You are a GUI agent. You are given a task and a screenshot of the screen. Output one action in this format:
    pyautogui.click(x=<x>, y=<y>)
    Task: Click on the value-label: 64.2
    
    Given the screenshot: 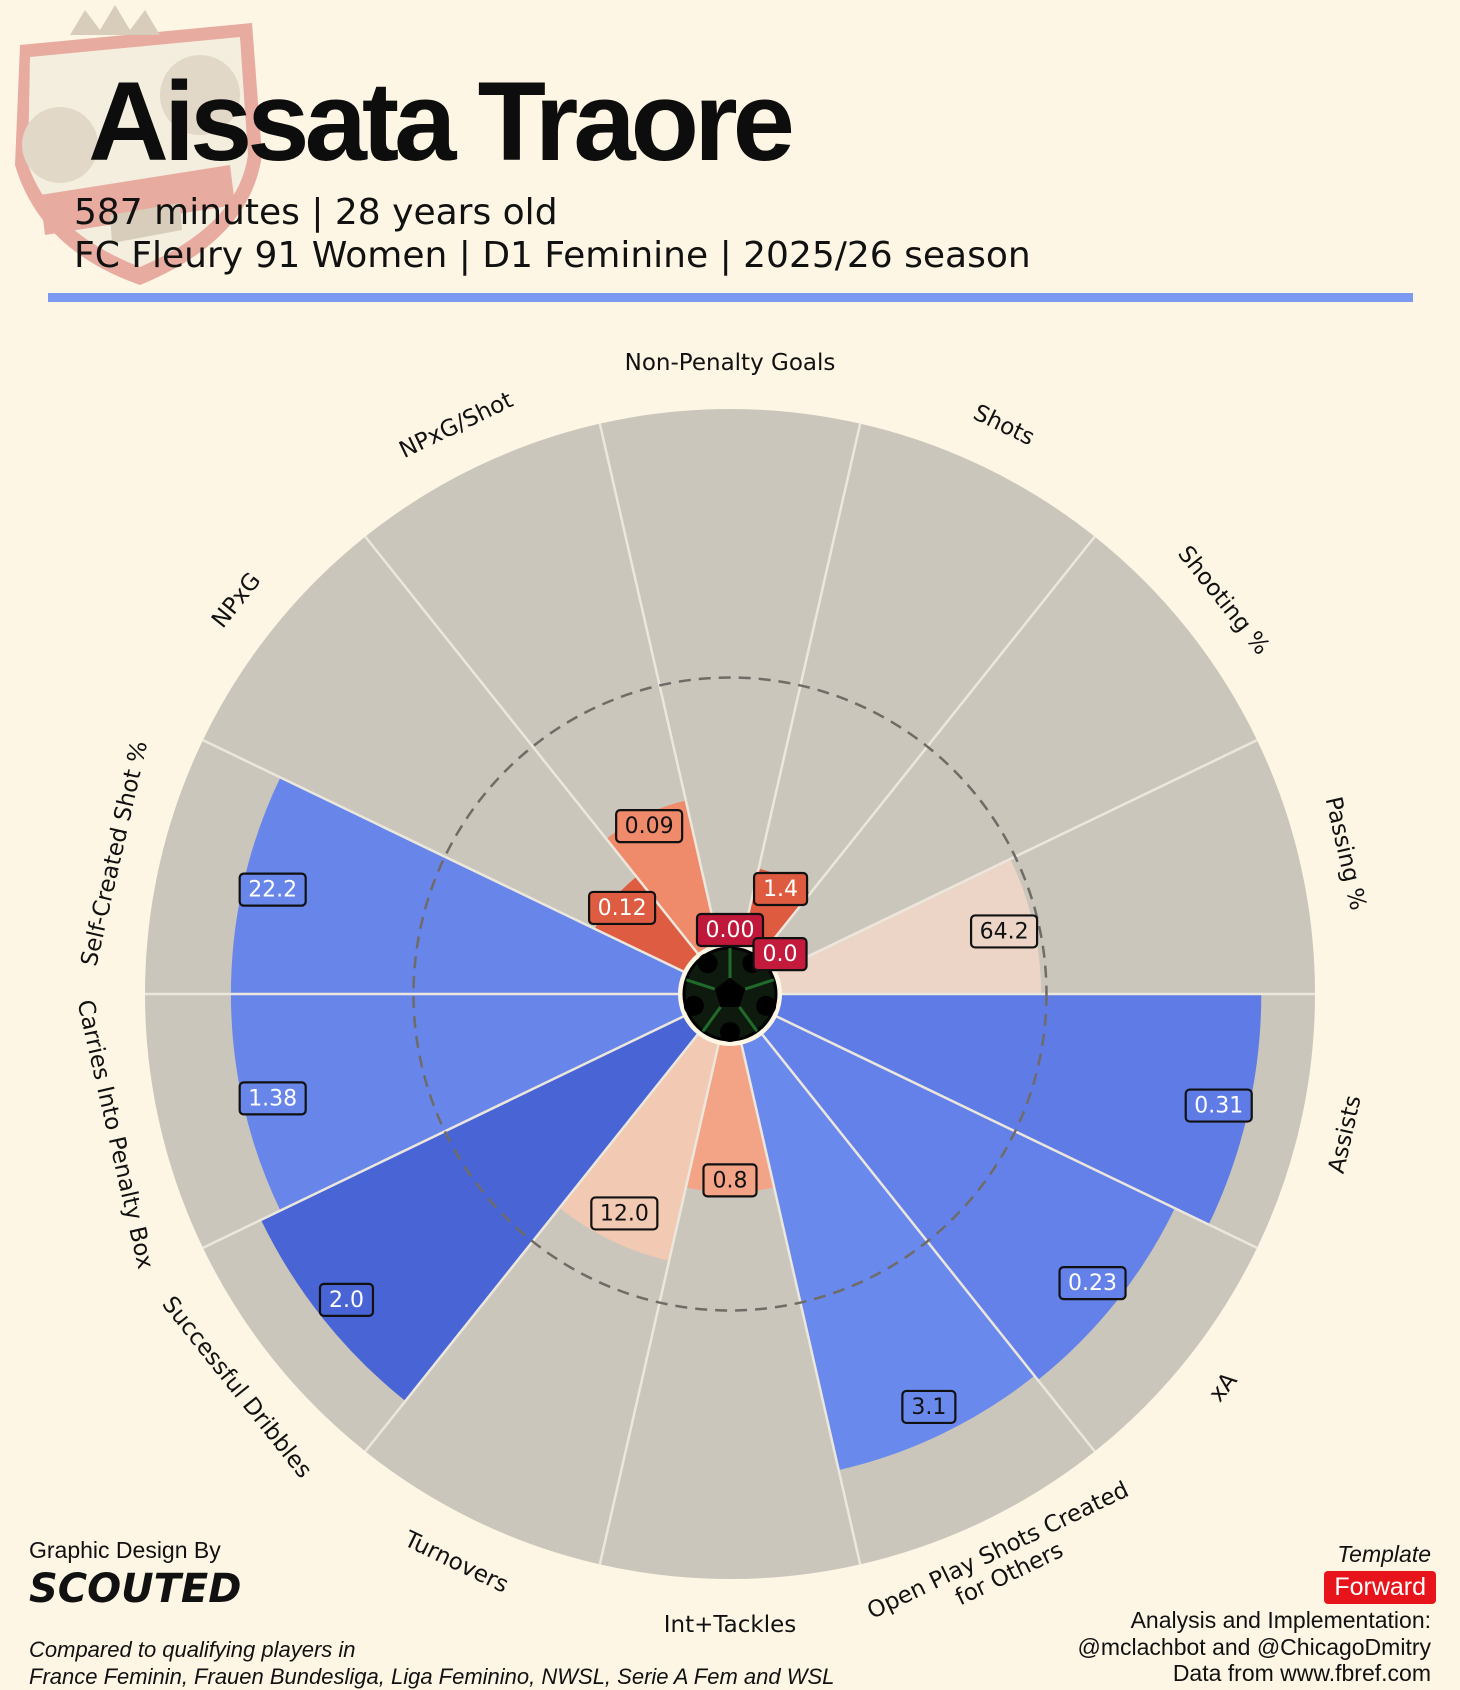 What is the action you would take?
    pyautogui.click(x=1004, y=931)
    